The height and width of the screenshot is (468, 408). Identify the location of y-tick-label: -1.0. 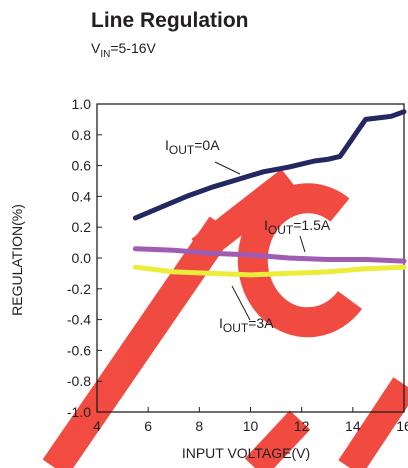
(79, 412).